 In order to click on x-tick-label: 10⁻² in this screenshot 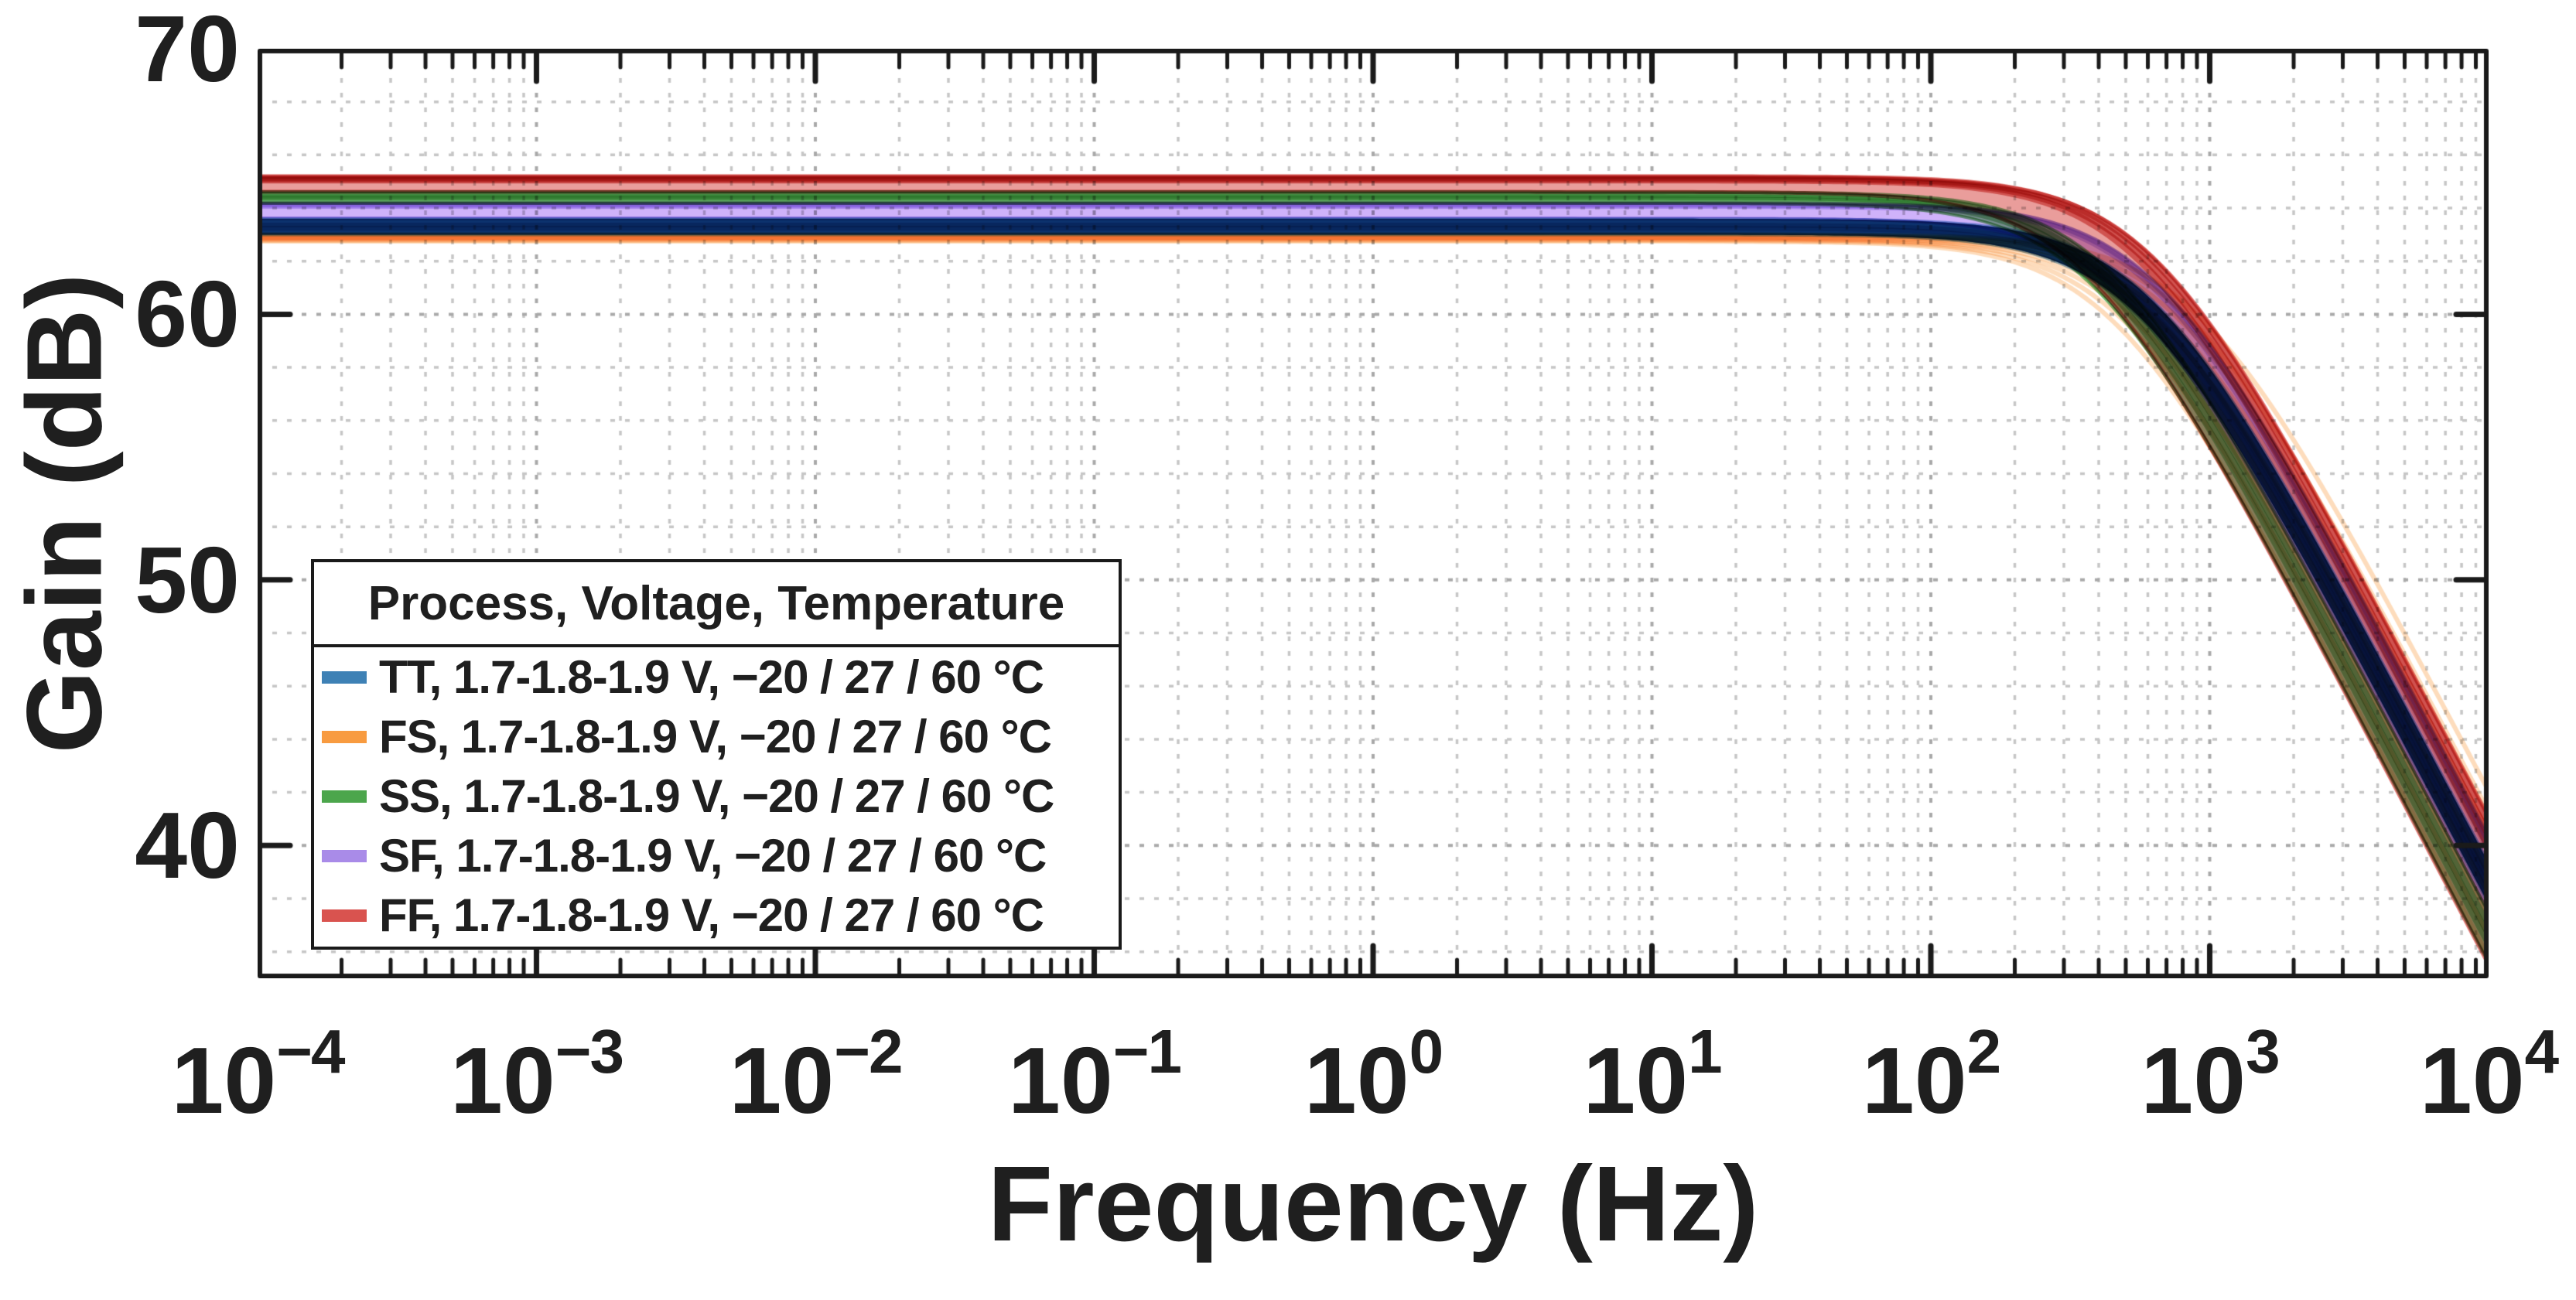, I will do `click(816, 1075)`.